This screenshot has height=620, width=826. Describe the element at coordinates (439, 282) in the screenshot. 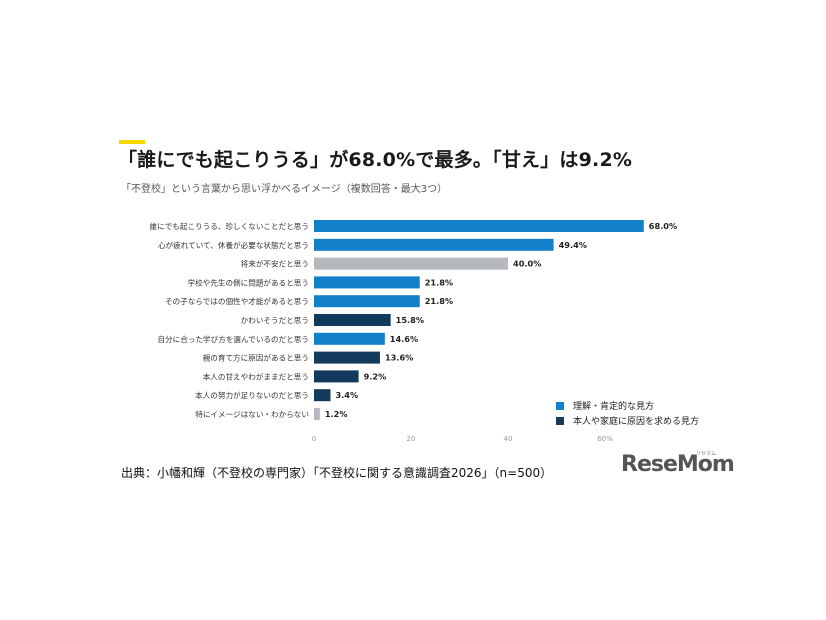

I see `value-label-3: 21.8%` at that location.